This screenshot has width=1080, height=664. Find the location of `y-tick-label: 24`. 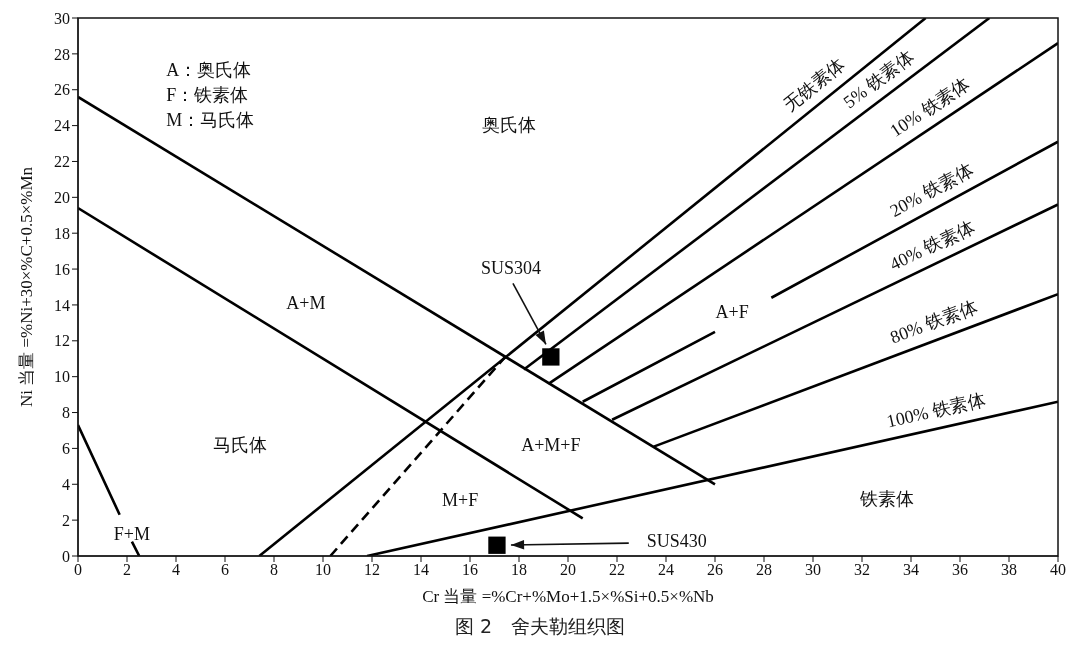

y-tick-label: 24 is located at coordinates (62, 126).